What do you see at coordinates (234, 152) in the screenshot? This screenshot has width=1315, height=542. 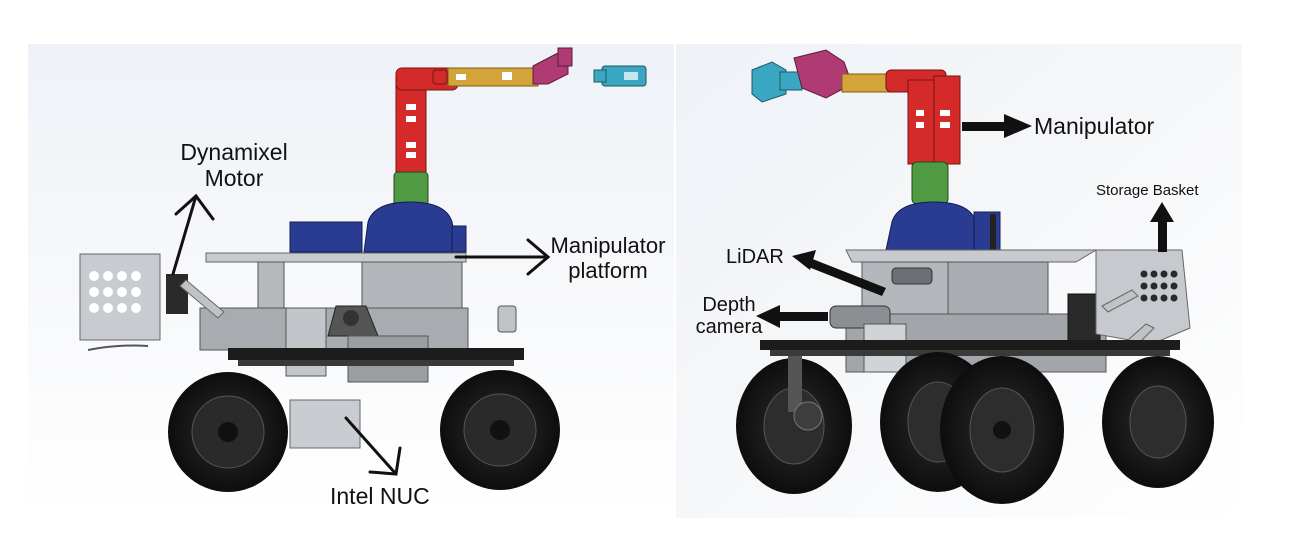 I see `label-dynamixel-motor-line-1: Dynamixel` at bounding box center [234, 152].